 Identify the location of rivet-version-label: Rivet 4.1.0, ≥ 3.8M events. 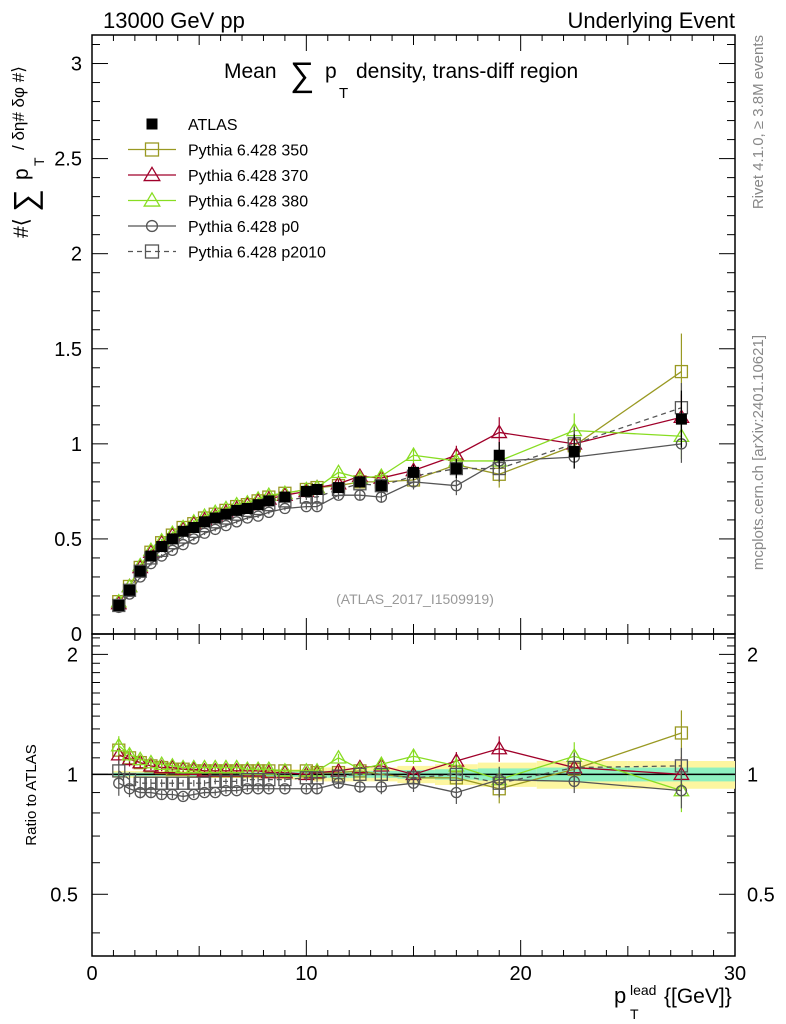
(758, 122).